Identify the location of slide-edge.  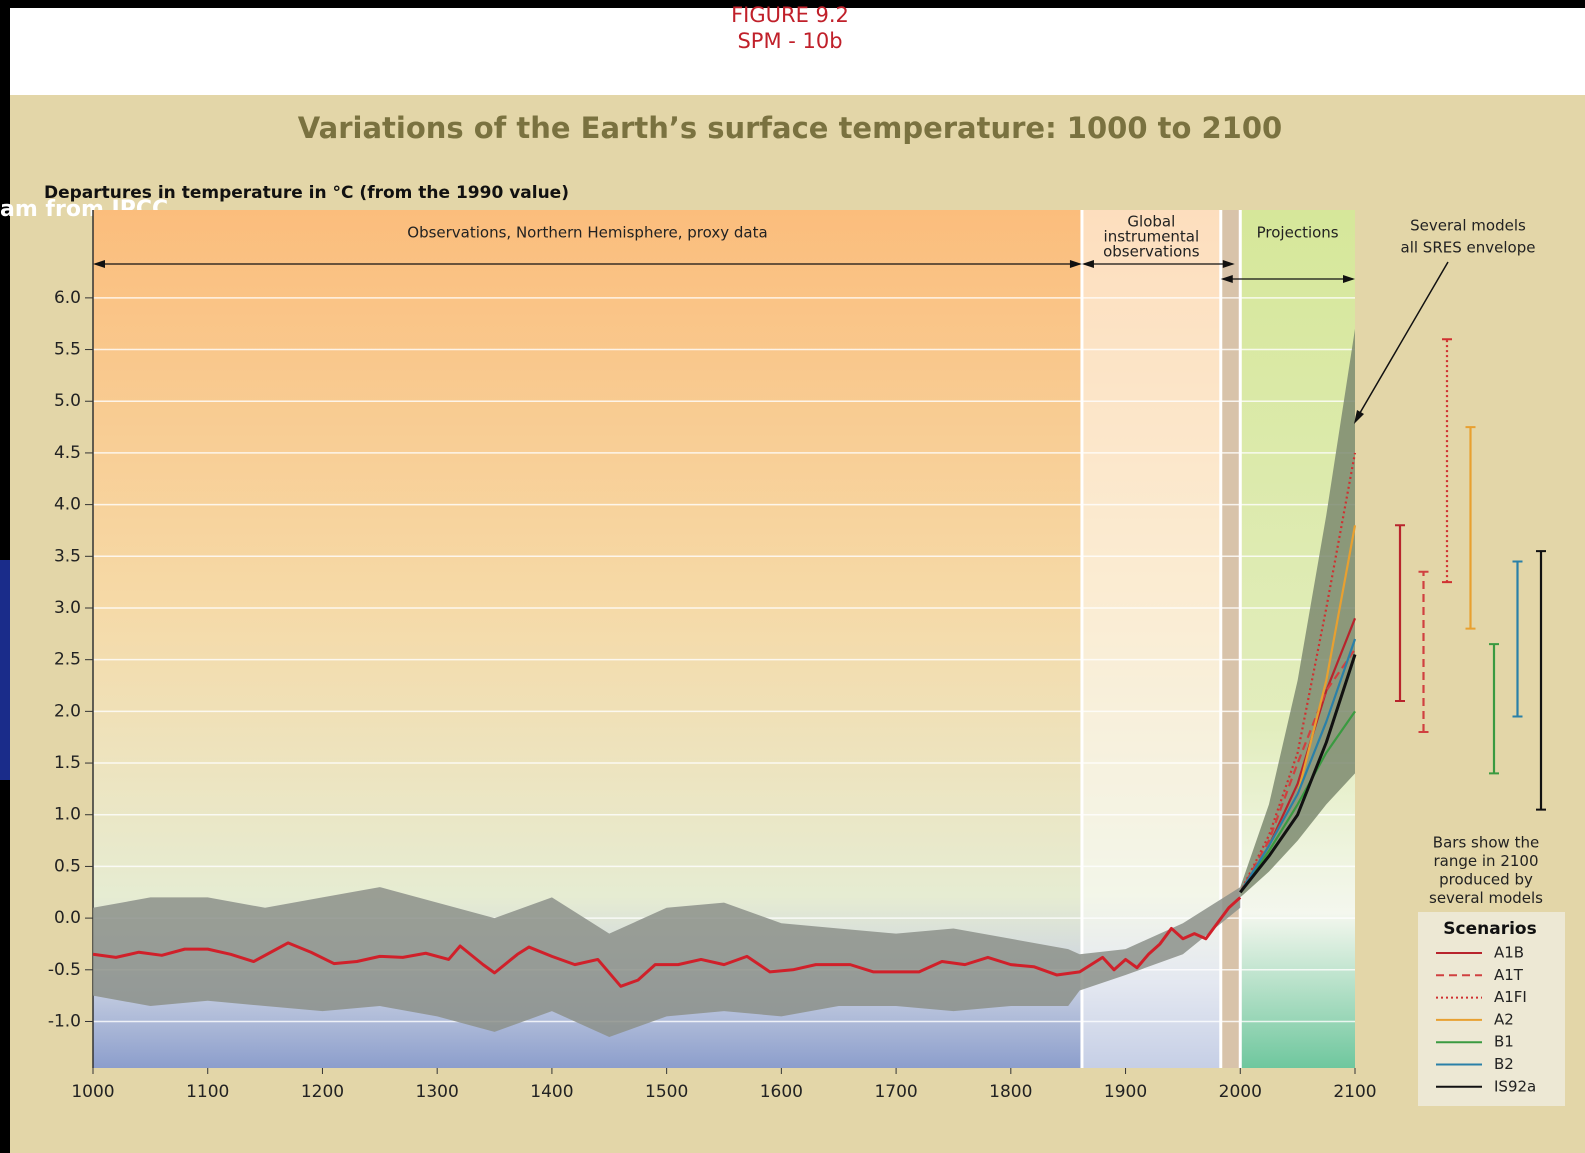
(5, 670).